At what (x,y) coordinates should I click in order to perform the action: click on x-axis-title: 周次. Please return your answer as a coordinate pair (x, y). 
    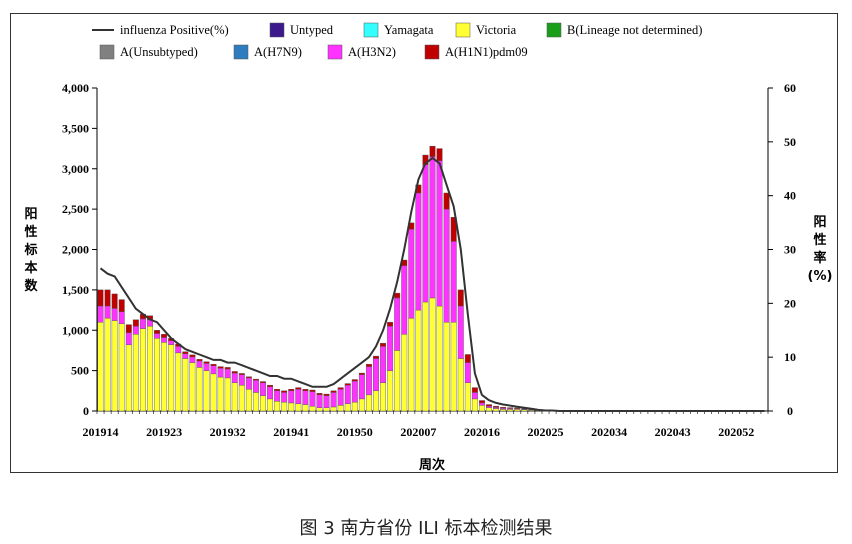
    Looking at the image, I should click on (432, 465).